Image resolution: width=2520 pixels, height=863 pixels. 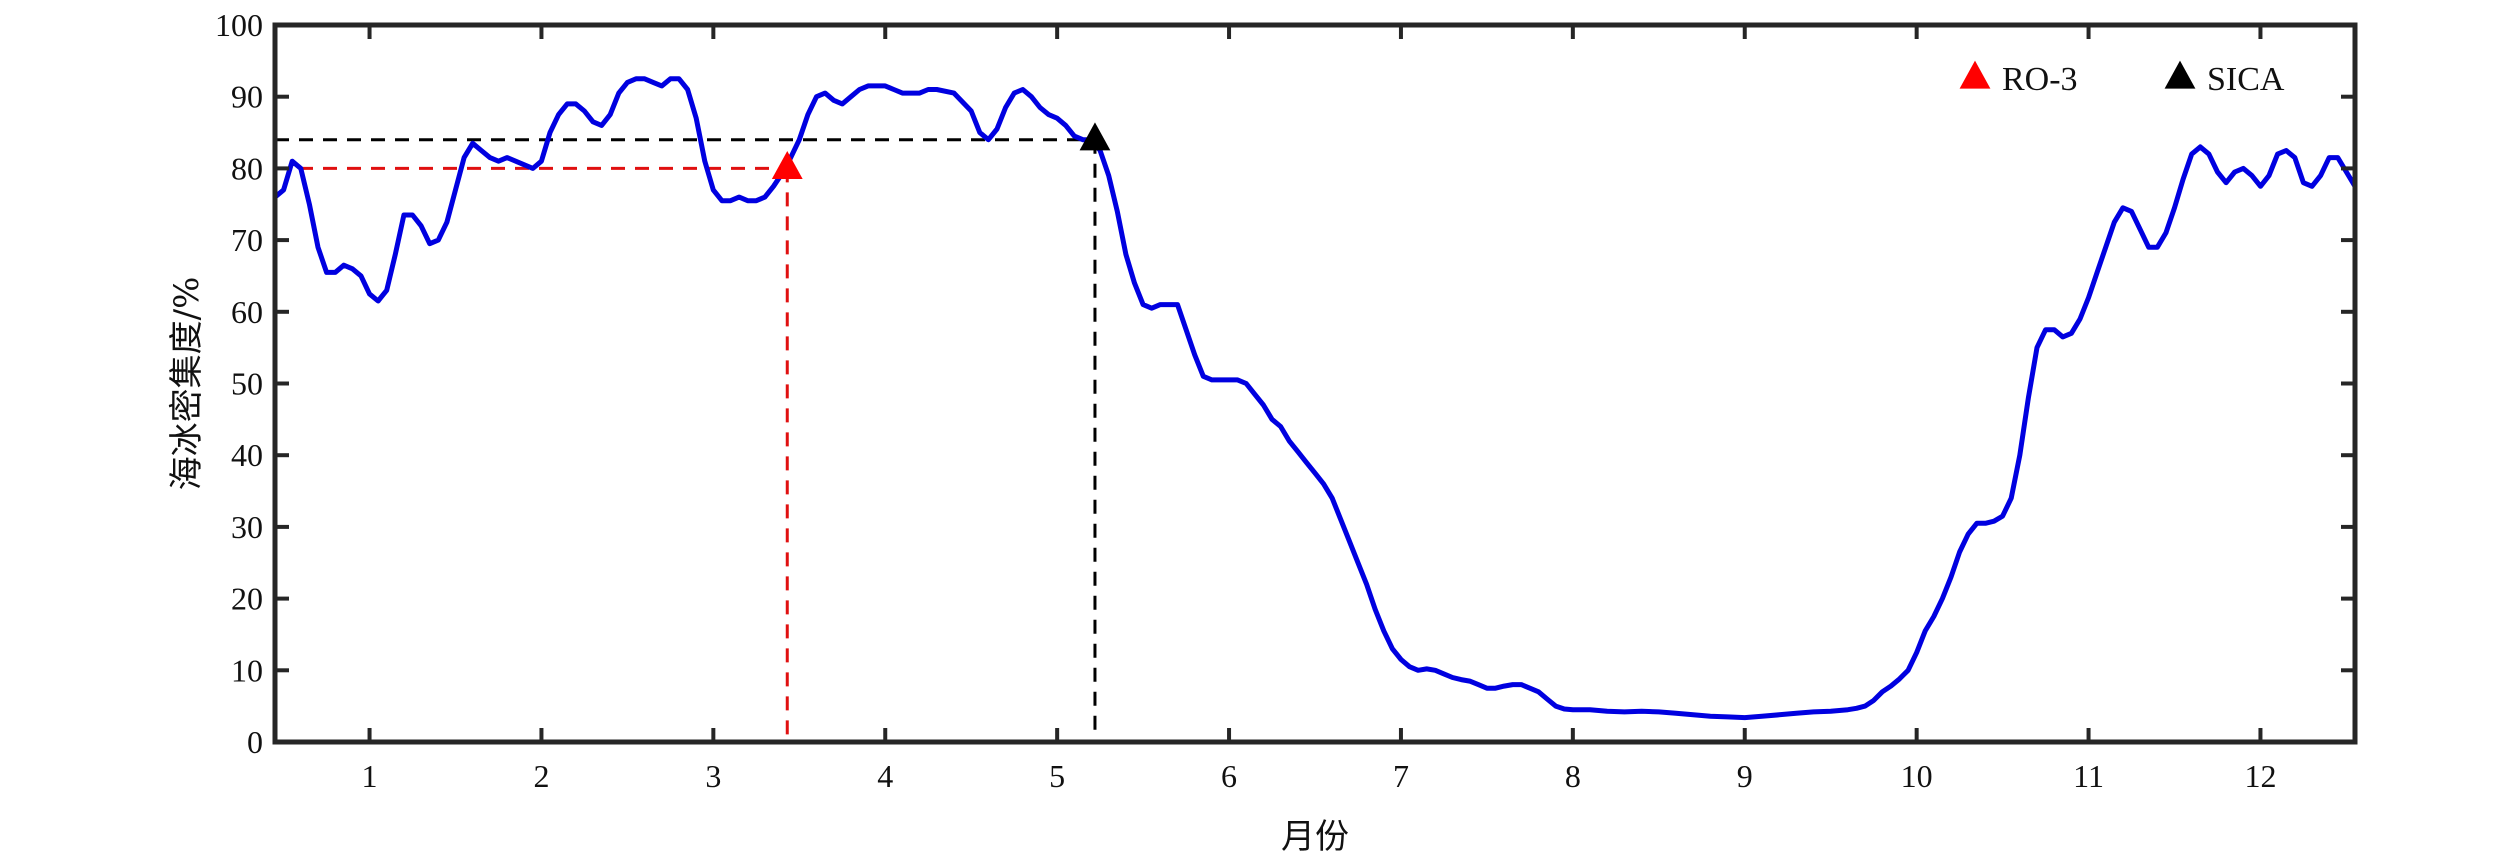 What do you see at coordinates (187, 384) in the screenshot?
I see `y-axis-label: 海冰密集度/%` at bounding box center [187, 384].